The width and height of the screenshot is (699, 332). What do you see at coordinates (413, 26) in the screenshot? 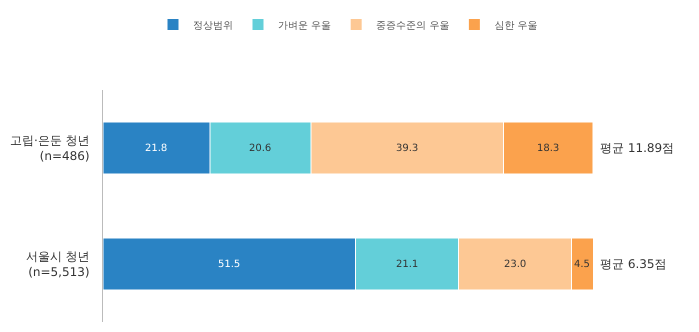
I see `legend-label: 중증수준의 우울` at bounding box center [413, 26].